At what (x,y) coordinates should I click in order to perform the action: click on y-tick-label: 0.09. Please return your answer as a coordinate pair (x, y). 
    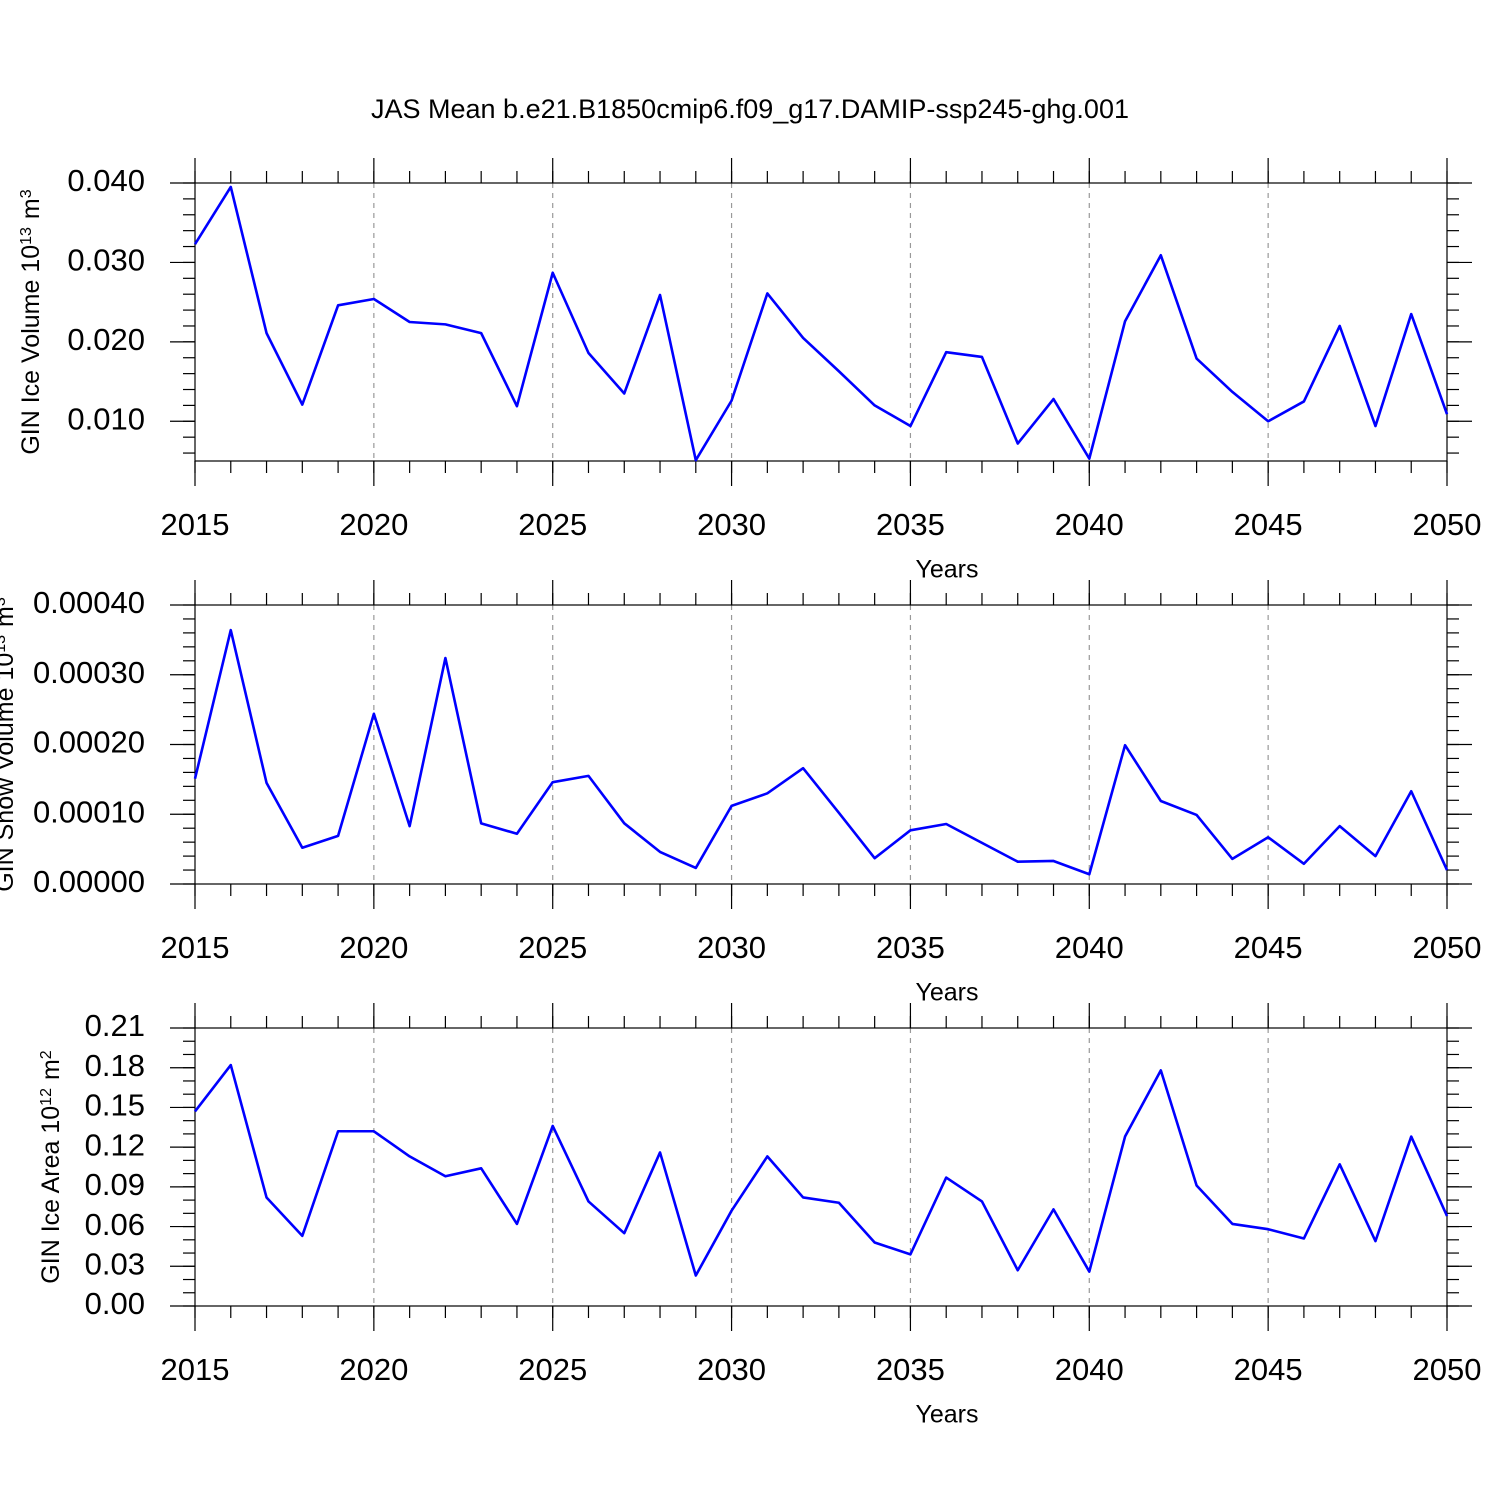
    Looking at the image, I should click on (115, 1184).